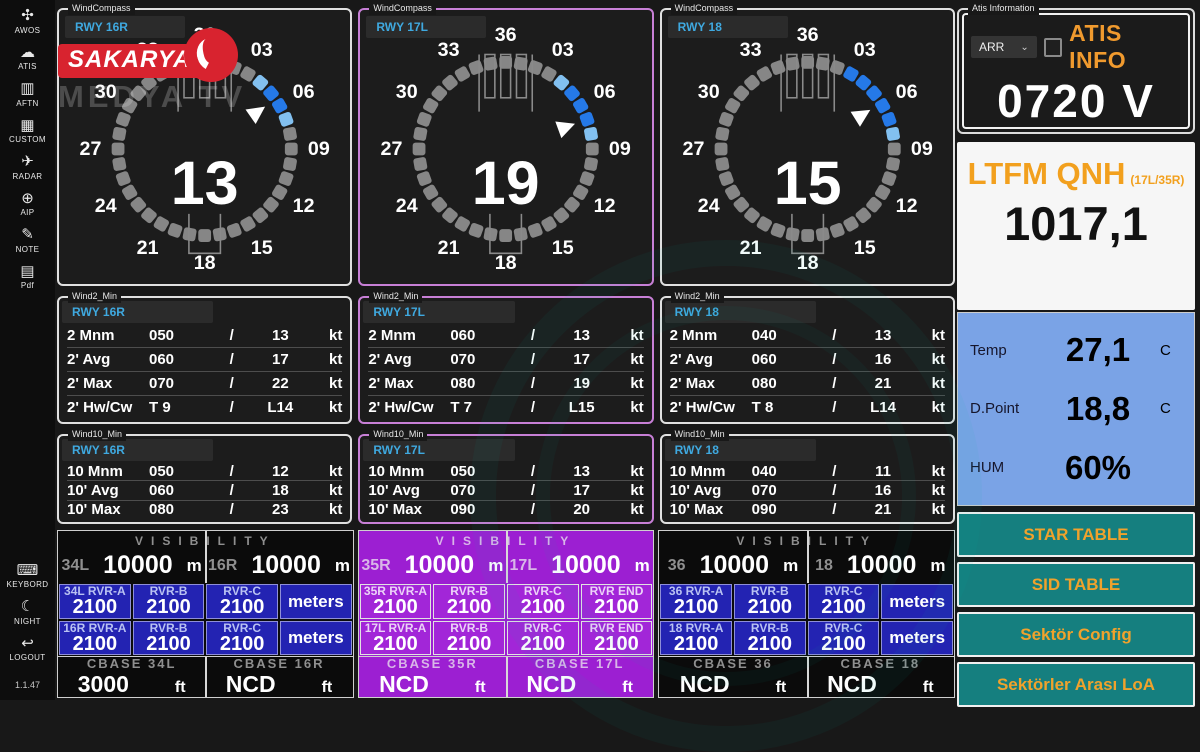  What do you see at coordinates (27, 88) in the screenshot?
I see `message-card-icon: ▥` at bounding box center [27, 88].